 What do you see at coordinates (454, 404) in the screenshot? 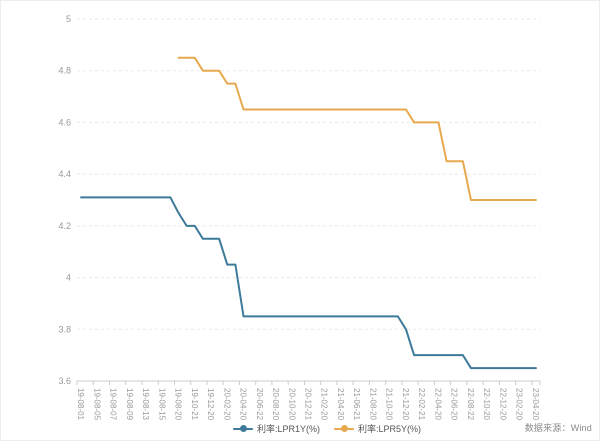
I see `svg-text: 22-06-20` at bounding box center [454, 404].